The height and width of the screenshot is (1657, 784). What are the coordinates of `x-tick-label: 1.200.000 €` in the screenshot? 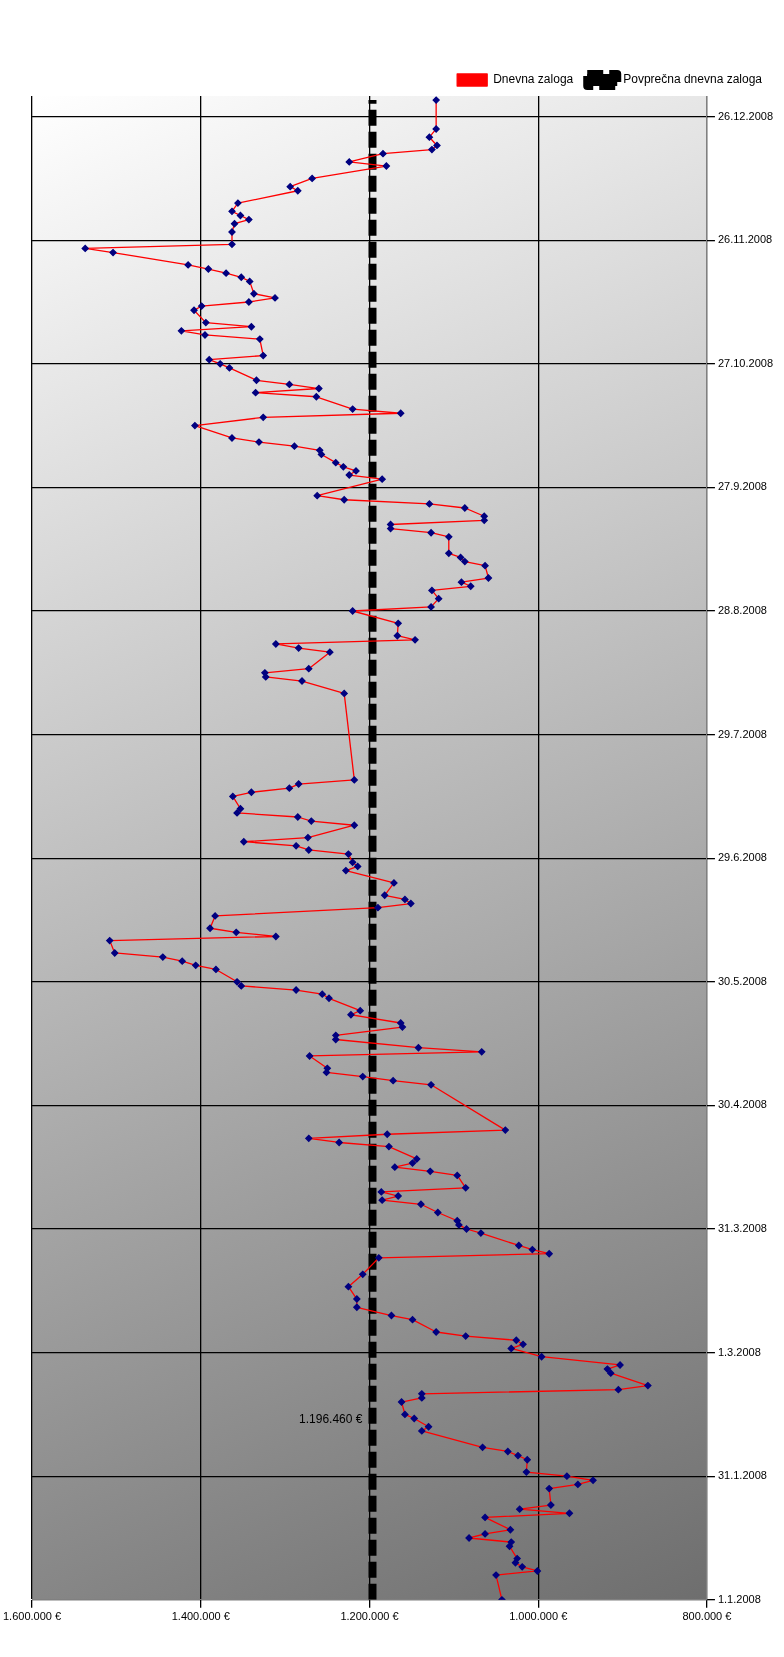 It's located at (369, 1616).